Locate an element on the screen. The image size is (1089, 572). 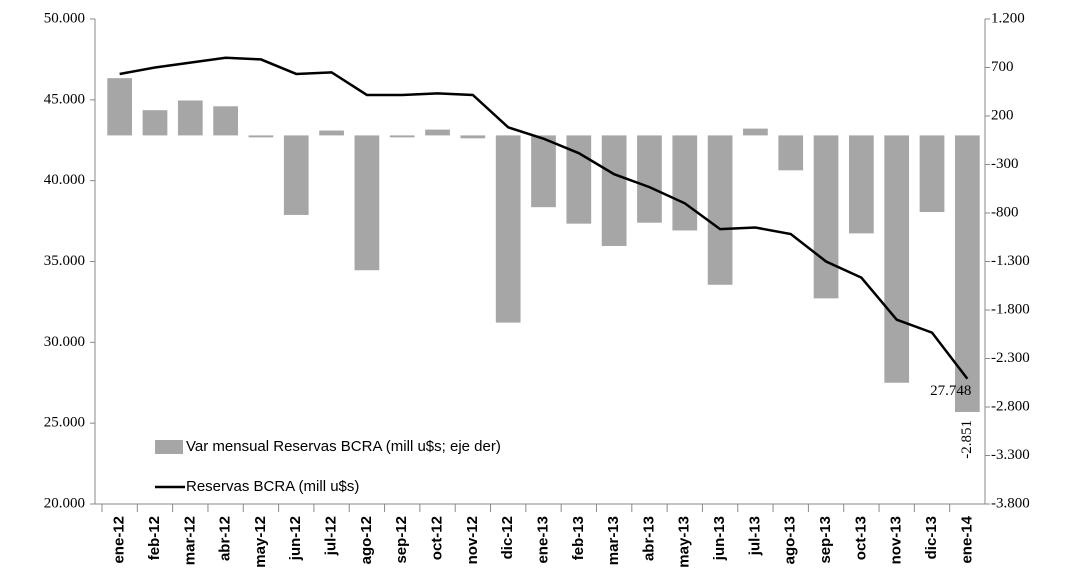
legend-label: Reservas BCRA (mill u$s) is located at coordinates (272, 486).